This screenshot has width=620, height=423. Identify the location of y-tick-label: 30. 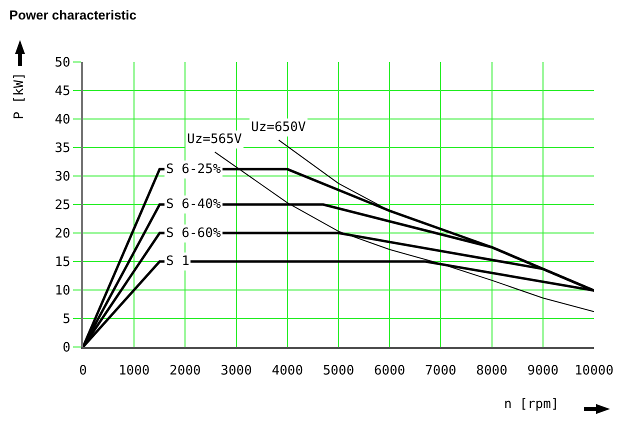
(62, 177).